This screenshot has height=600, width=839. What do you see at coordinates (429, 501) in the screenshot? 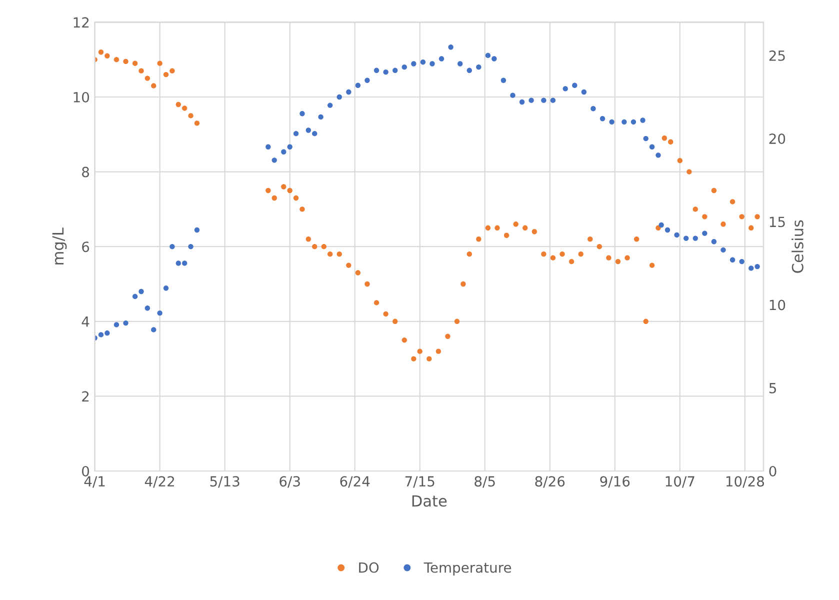
I see `x-axis-title: Date` at bounding box center [429, 501].